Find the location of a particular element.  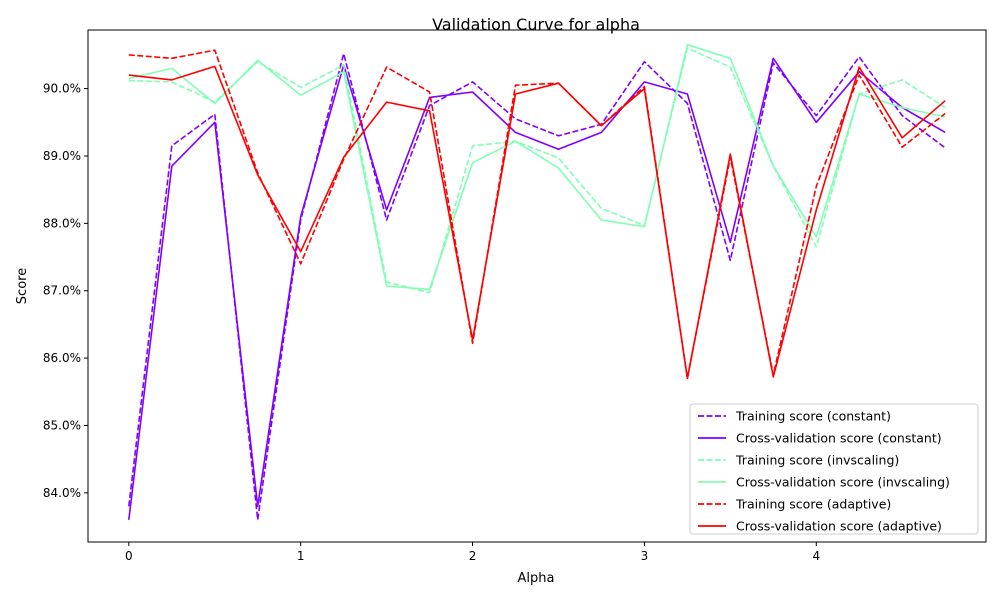

y-axis: 84.0% 85.0% 86.0% 87.0% 88.0% 89.0% 90.0% is located at coordinates (65, 291).